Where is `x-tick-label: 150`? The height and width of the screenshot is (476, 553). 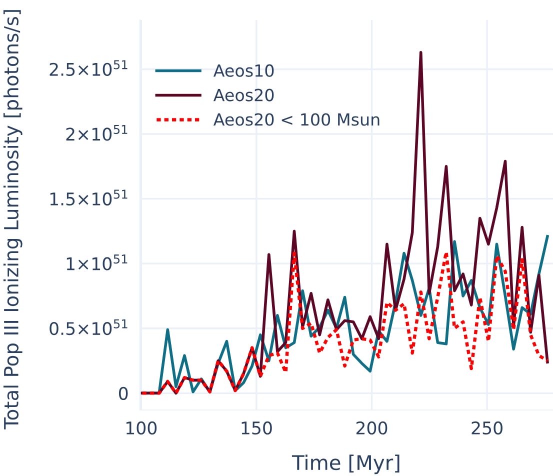
x-tick-label: 150 is located at coordinates (257, 428).